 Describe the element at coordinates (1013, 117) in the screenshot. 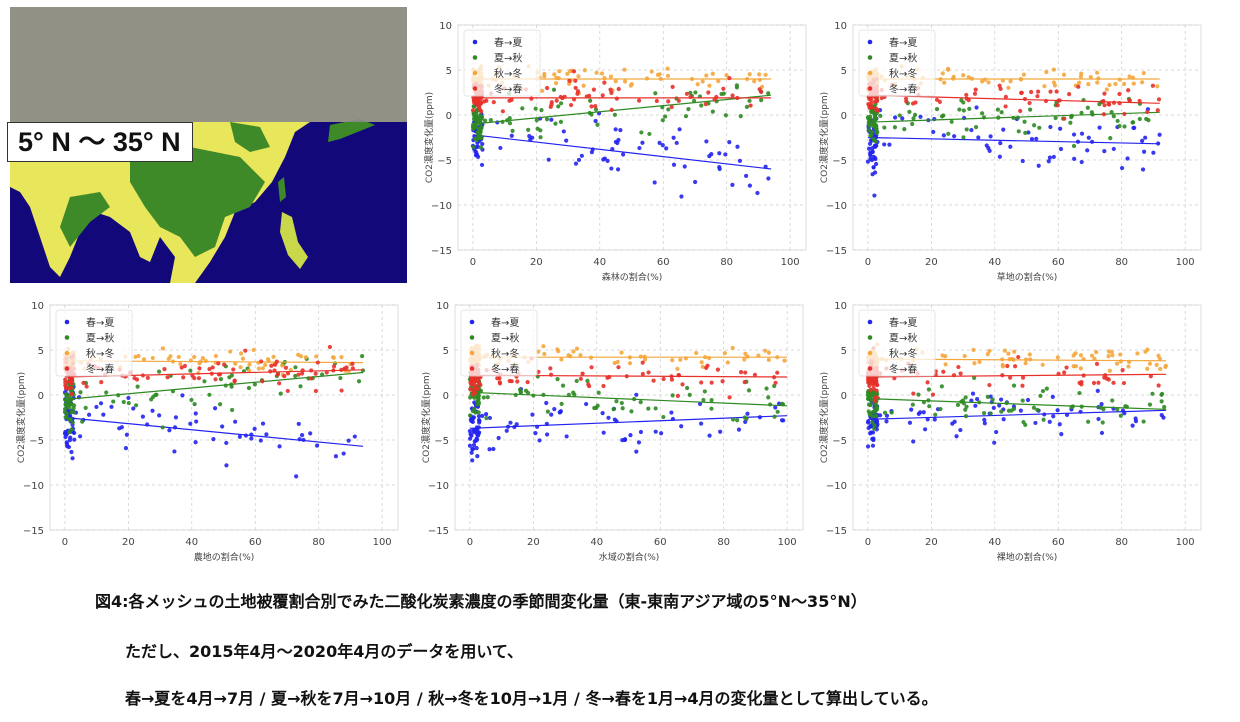

I see `trend-line` at that location.